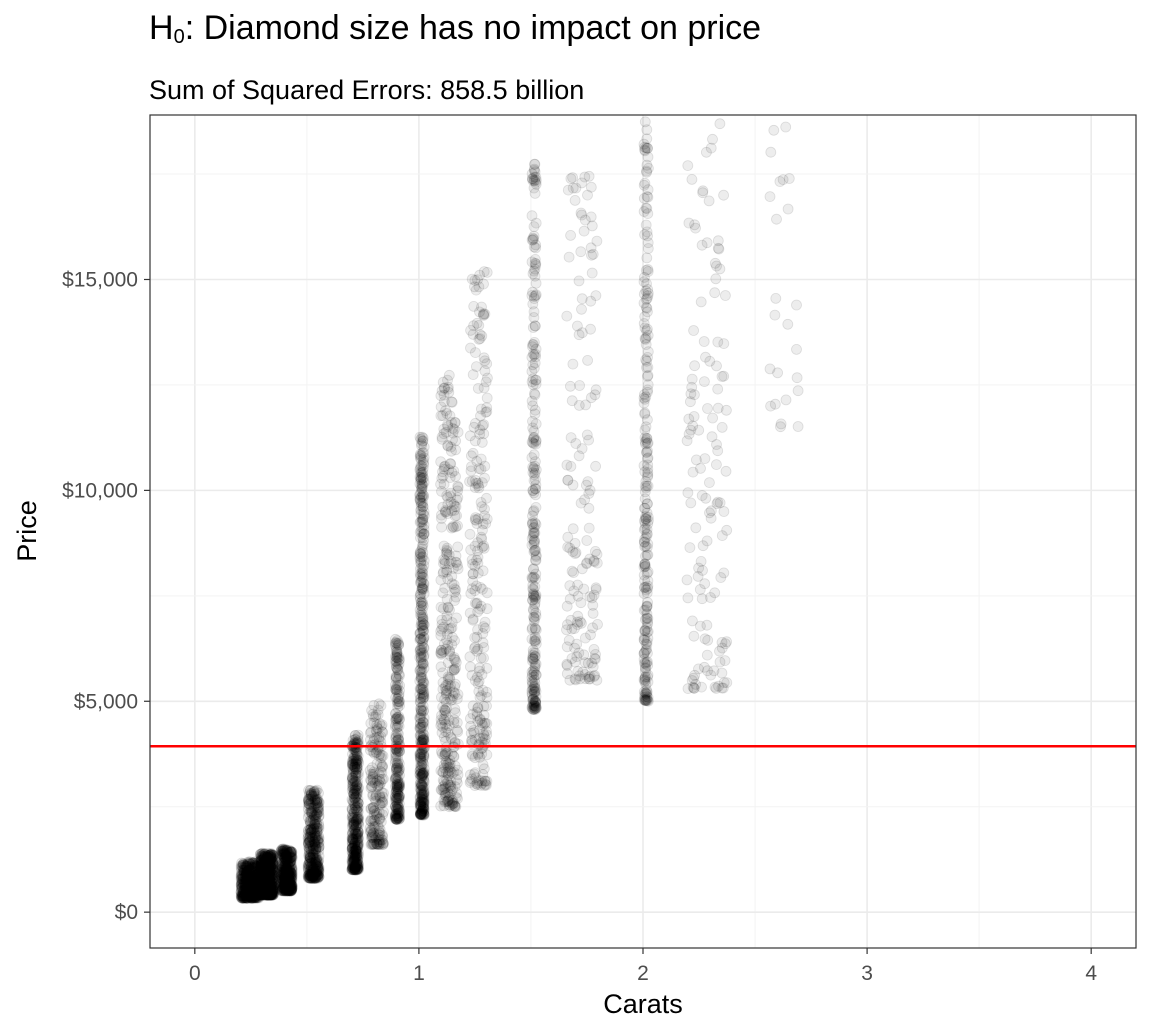 This screenshot has width=1152, height=1036. Describe the element at coordinates (179, 37) in the screenshot. I see `title-subscript: 0` at that location.